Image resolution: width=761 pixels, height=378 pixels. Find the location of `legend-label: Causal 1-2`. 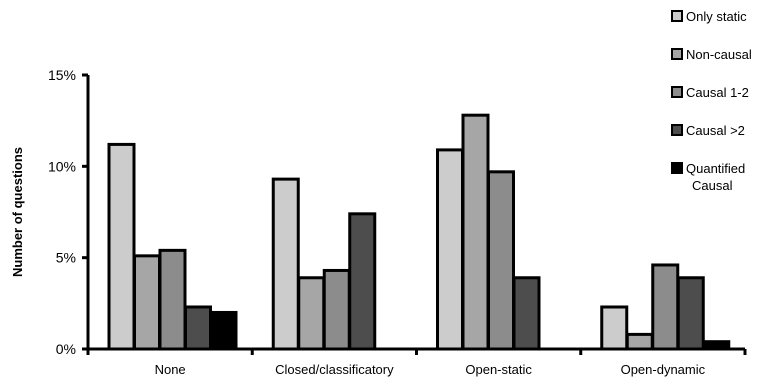

legend-label: Causal 1-2 is located at coordinates (717, 92).